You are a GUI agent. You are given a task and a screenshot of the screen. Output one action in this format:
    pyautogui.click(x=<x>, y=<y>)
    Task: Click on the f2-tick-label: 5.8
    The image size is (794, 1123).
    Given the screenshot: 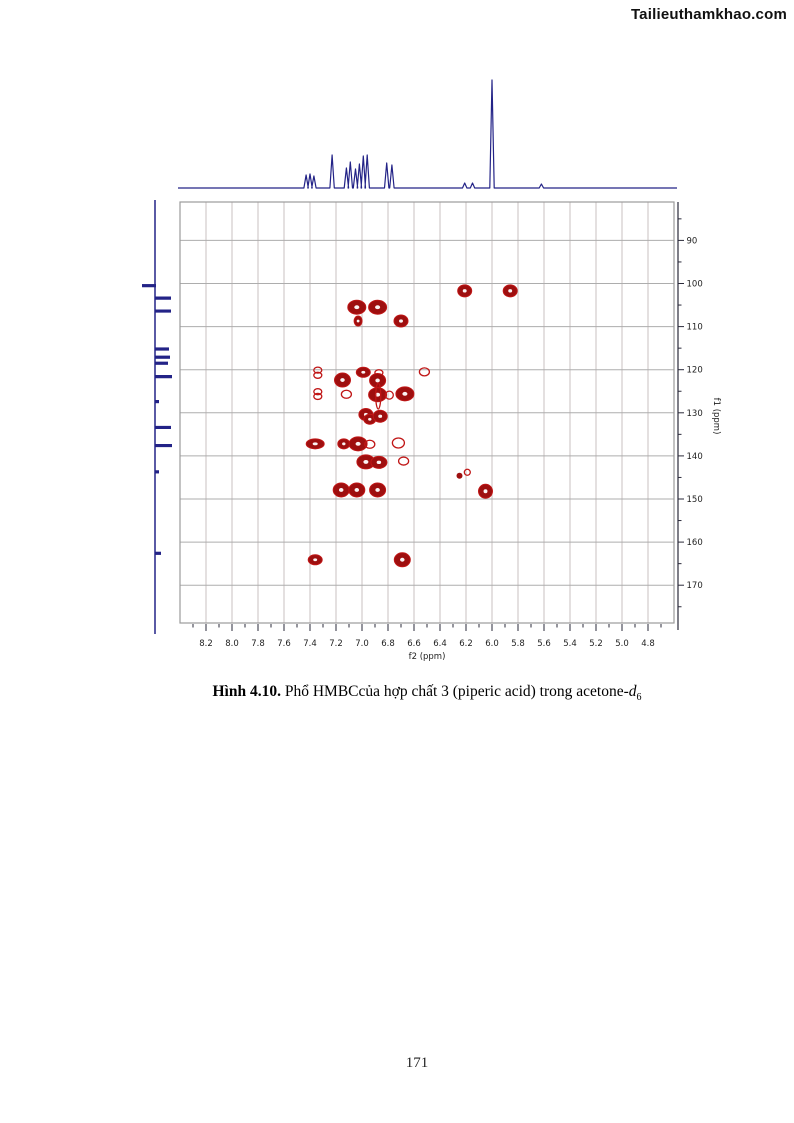 What is the action you would take?
    pyautogui.click(x=518, y=644)
    